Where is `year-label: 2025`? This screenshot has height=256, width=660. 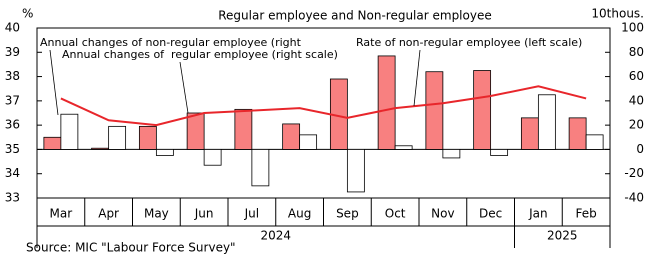
year-label: 2025 is located at coordinates (562, 236).